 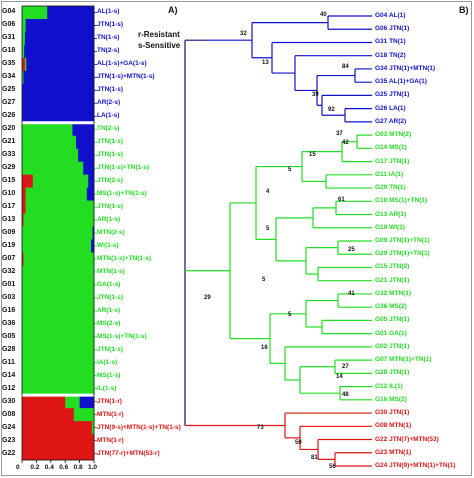 I want to click on tree-leaf-label: G36 MS(2), so click(x=391, y=307).